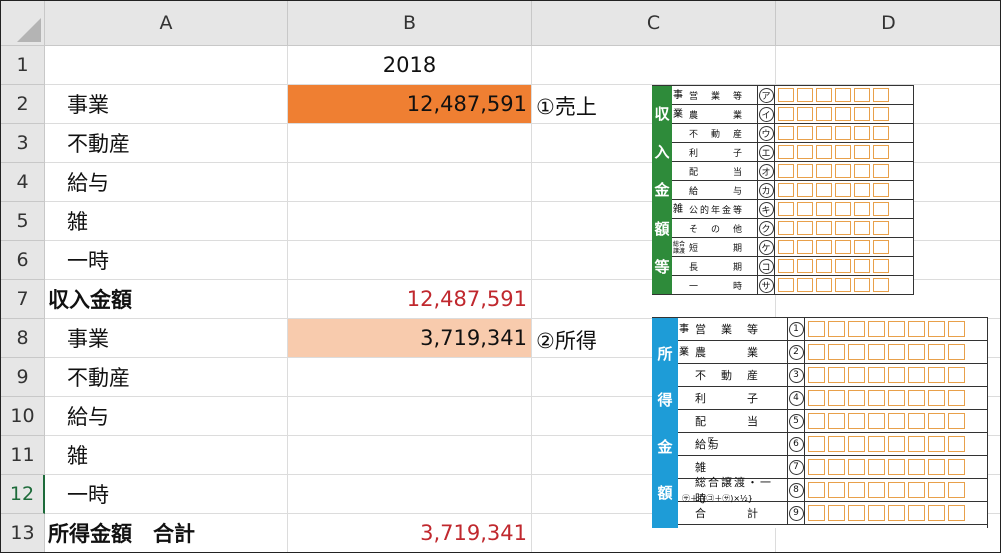  Describe the element at coordinates (792, 190) in the screenshot. I see `form-row: 給 与カ` at that location.